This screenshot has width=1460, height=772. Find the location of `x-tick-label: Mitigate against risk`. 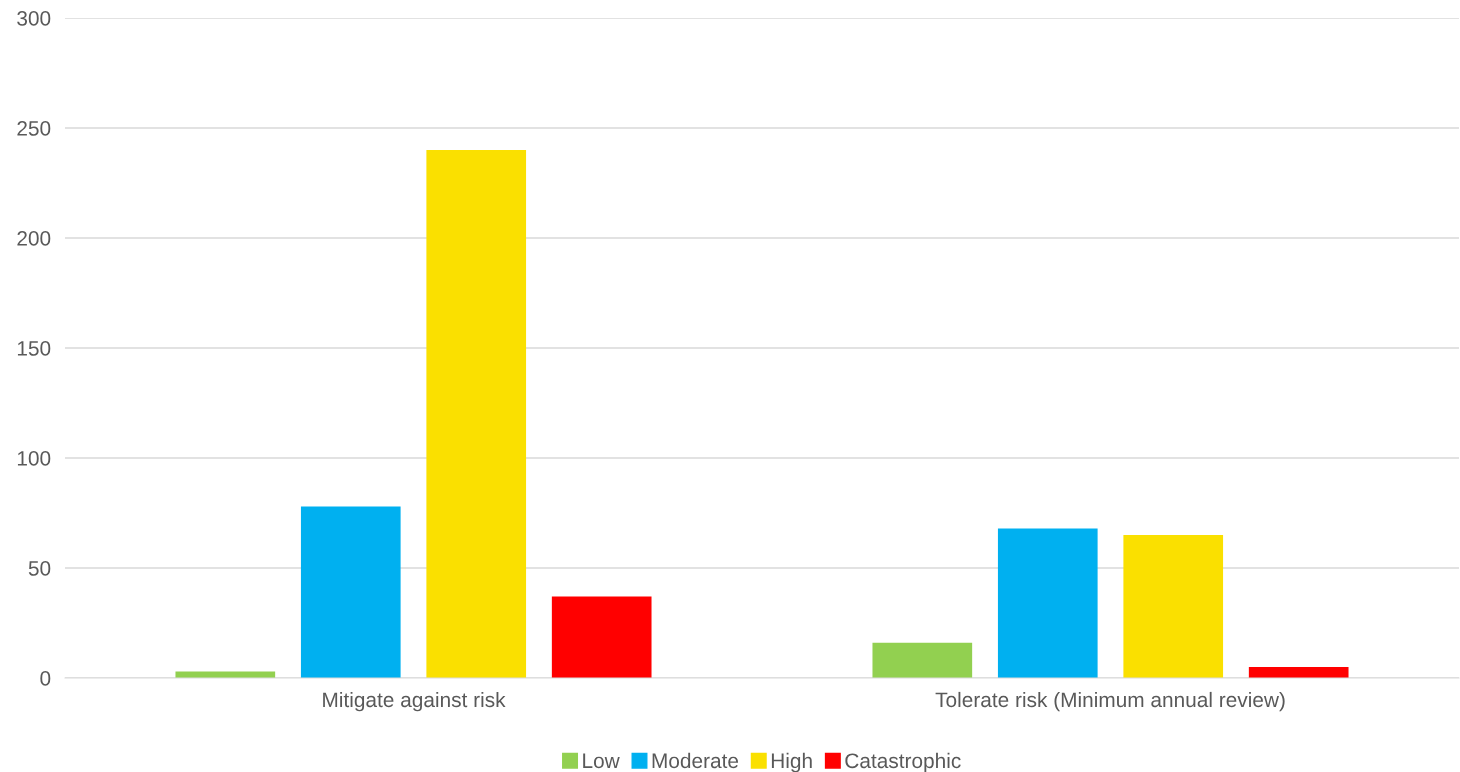

x-tick-label: Mitigate against risk is located at coordinates (414, 701).